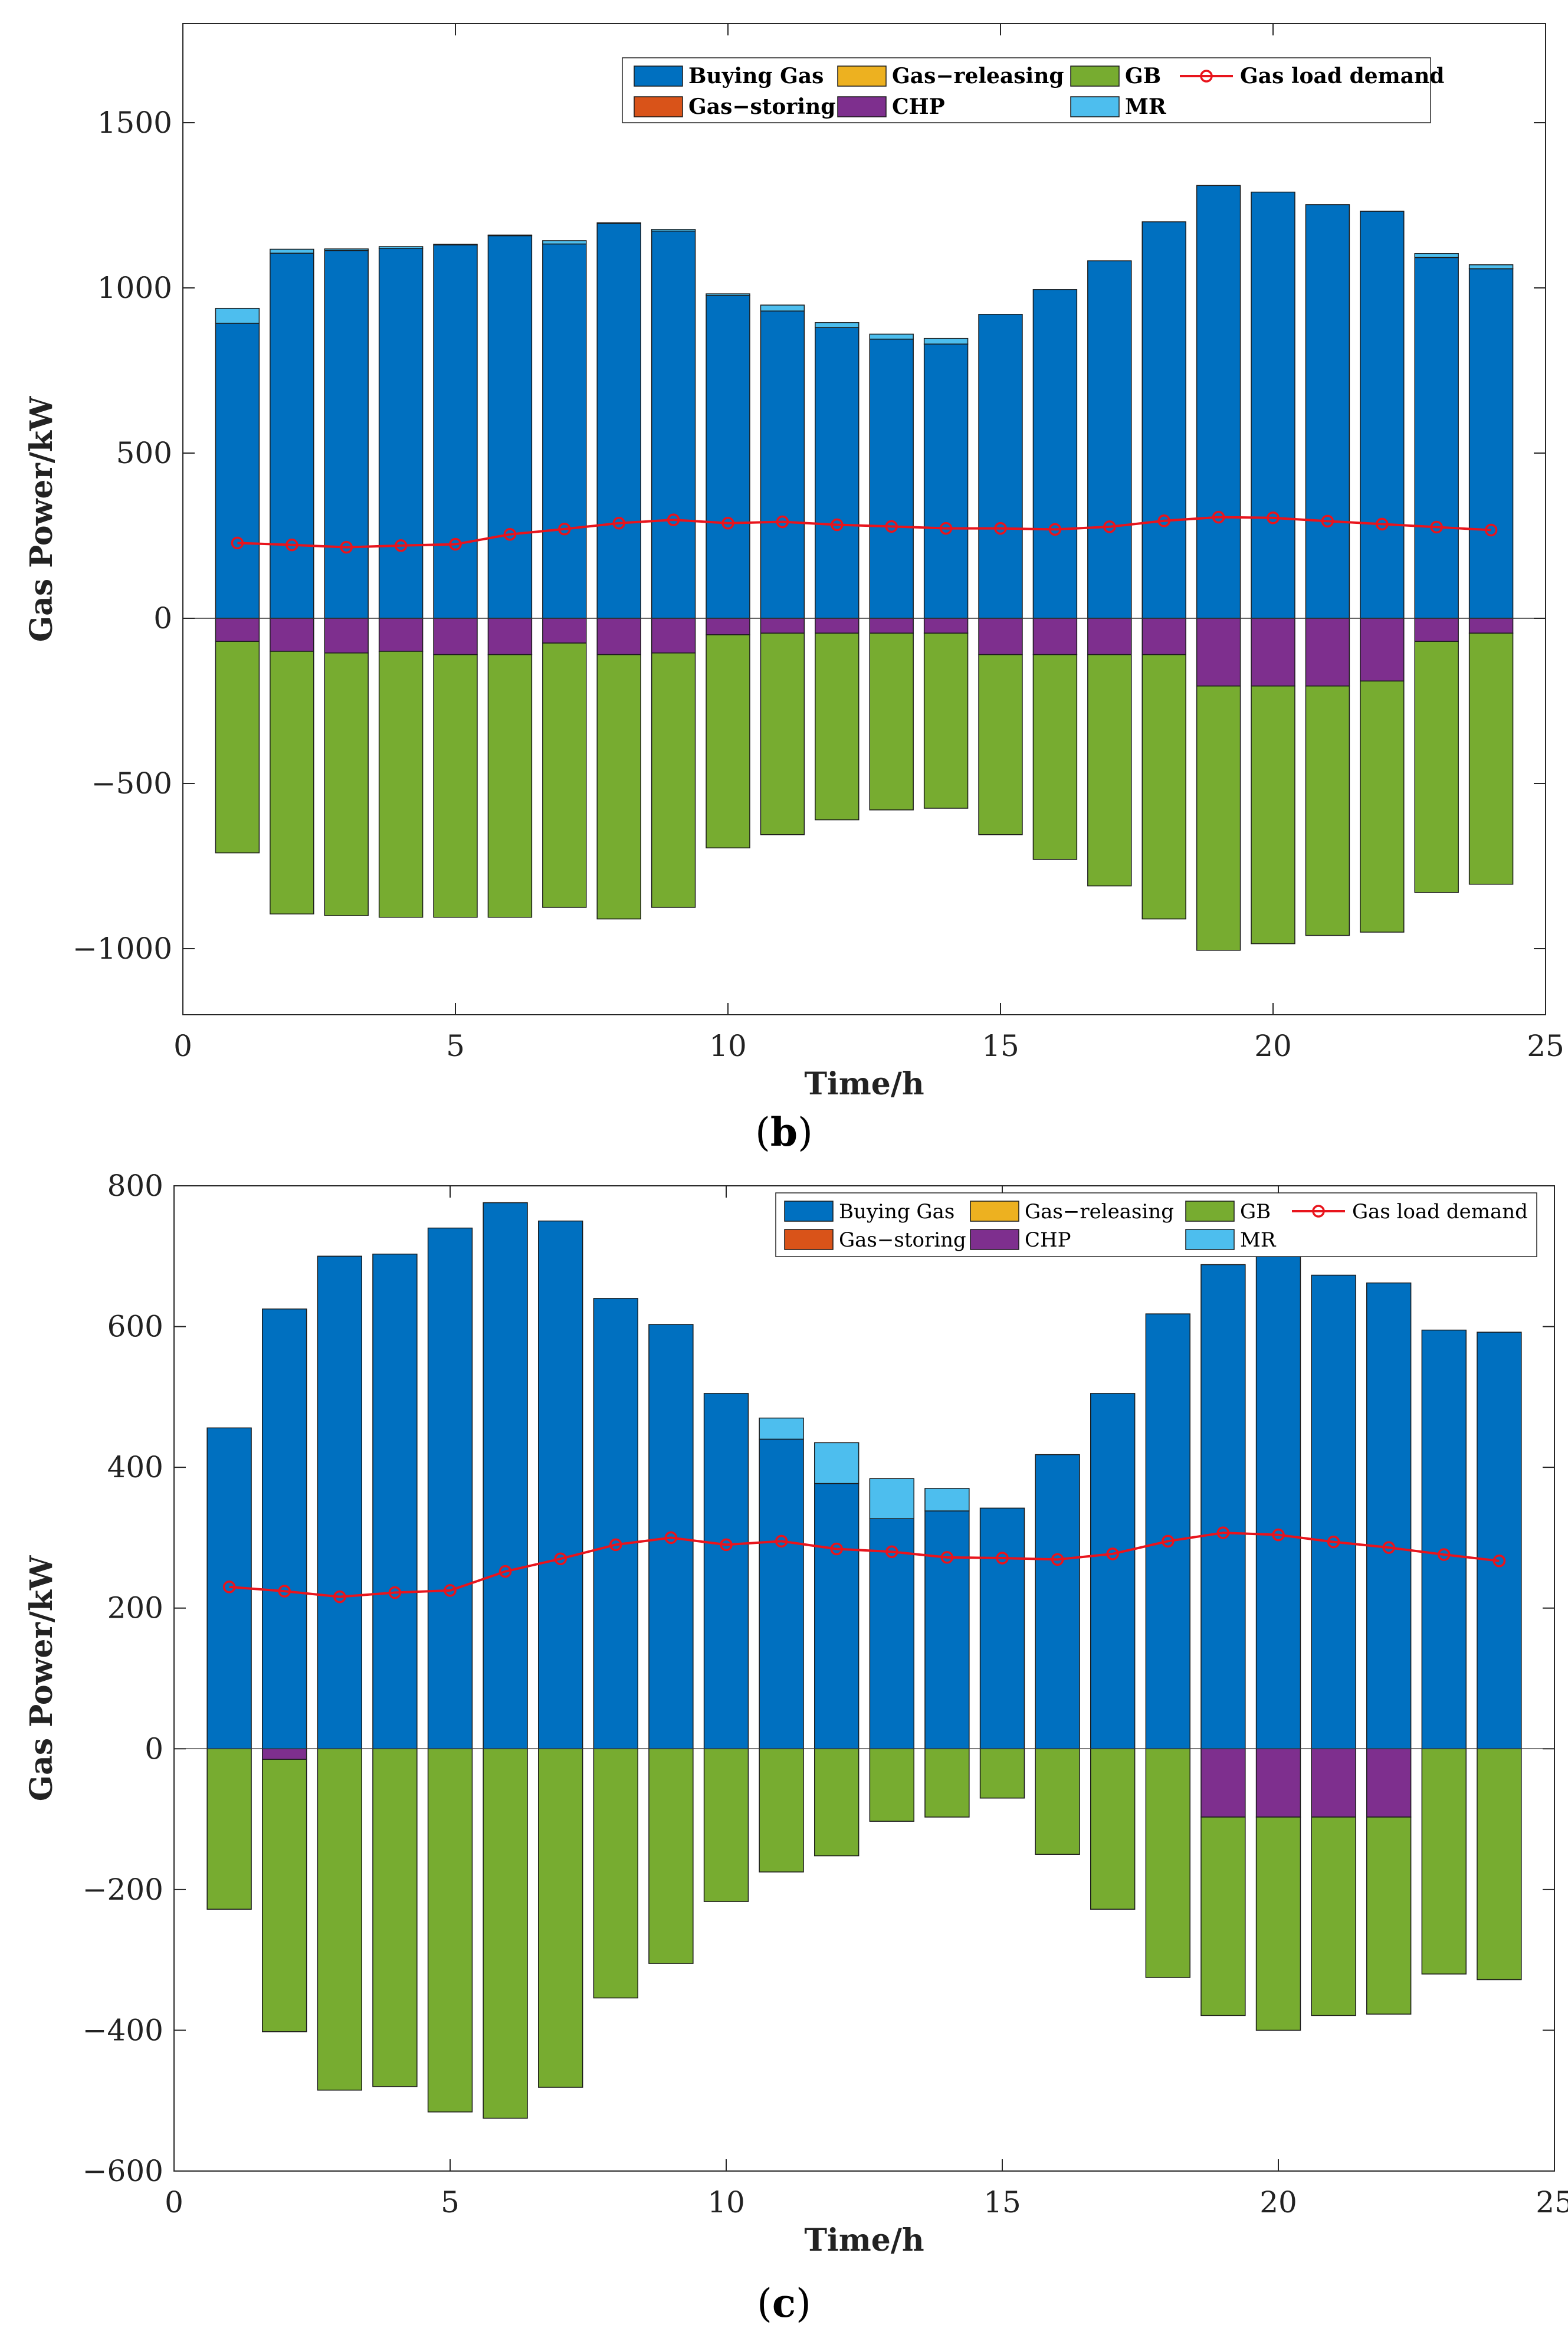 The width and height of the screenshot is (1568, 2338). Describe the element at coordinates (135, 1608) in the screenshot. I see `y-tick-label: 200` at that location.